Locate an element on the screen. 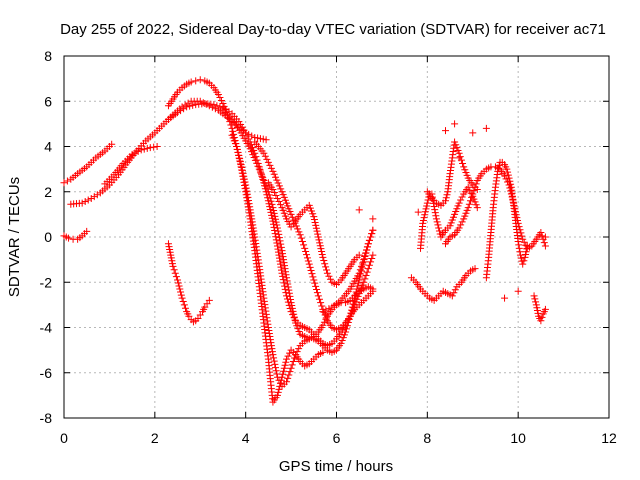 The width and height of the screenshot is (640, 480). y-tick-label: -4 is located at coordinates (46, 328).